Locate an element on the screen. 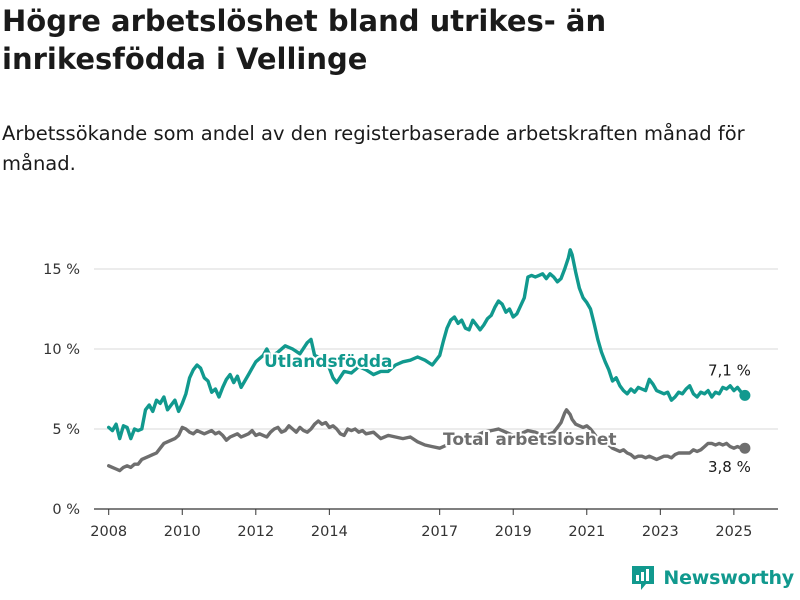  y-tick-label: 15 % is located at coordinates (61, 270).